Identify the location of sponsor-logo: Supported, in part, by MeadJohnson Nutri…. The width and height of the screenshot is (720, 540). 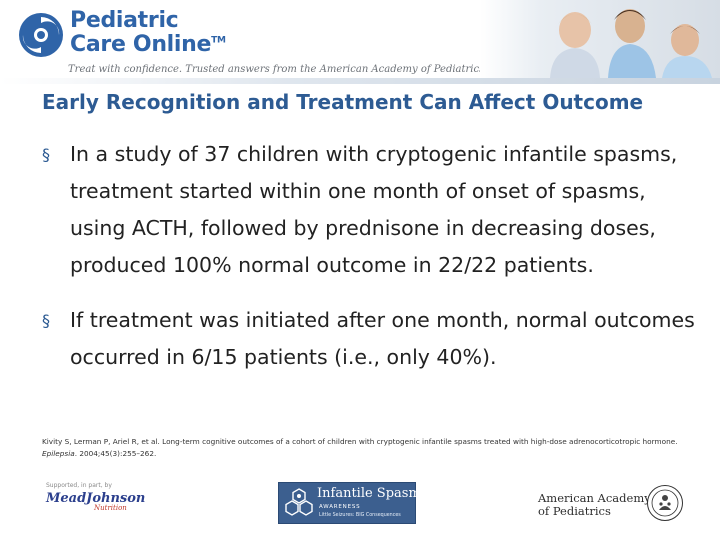
(96, 504).